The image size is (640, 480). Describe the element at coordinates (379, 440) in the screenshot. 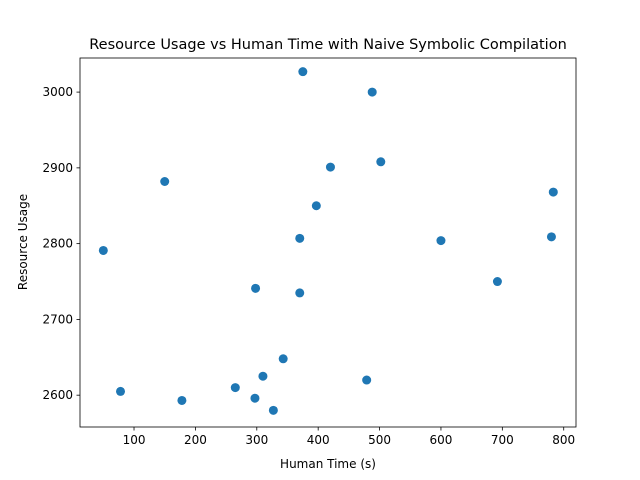

I see `x-tick-label: 500` at that location.